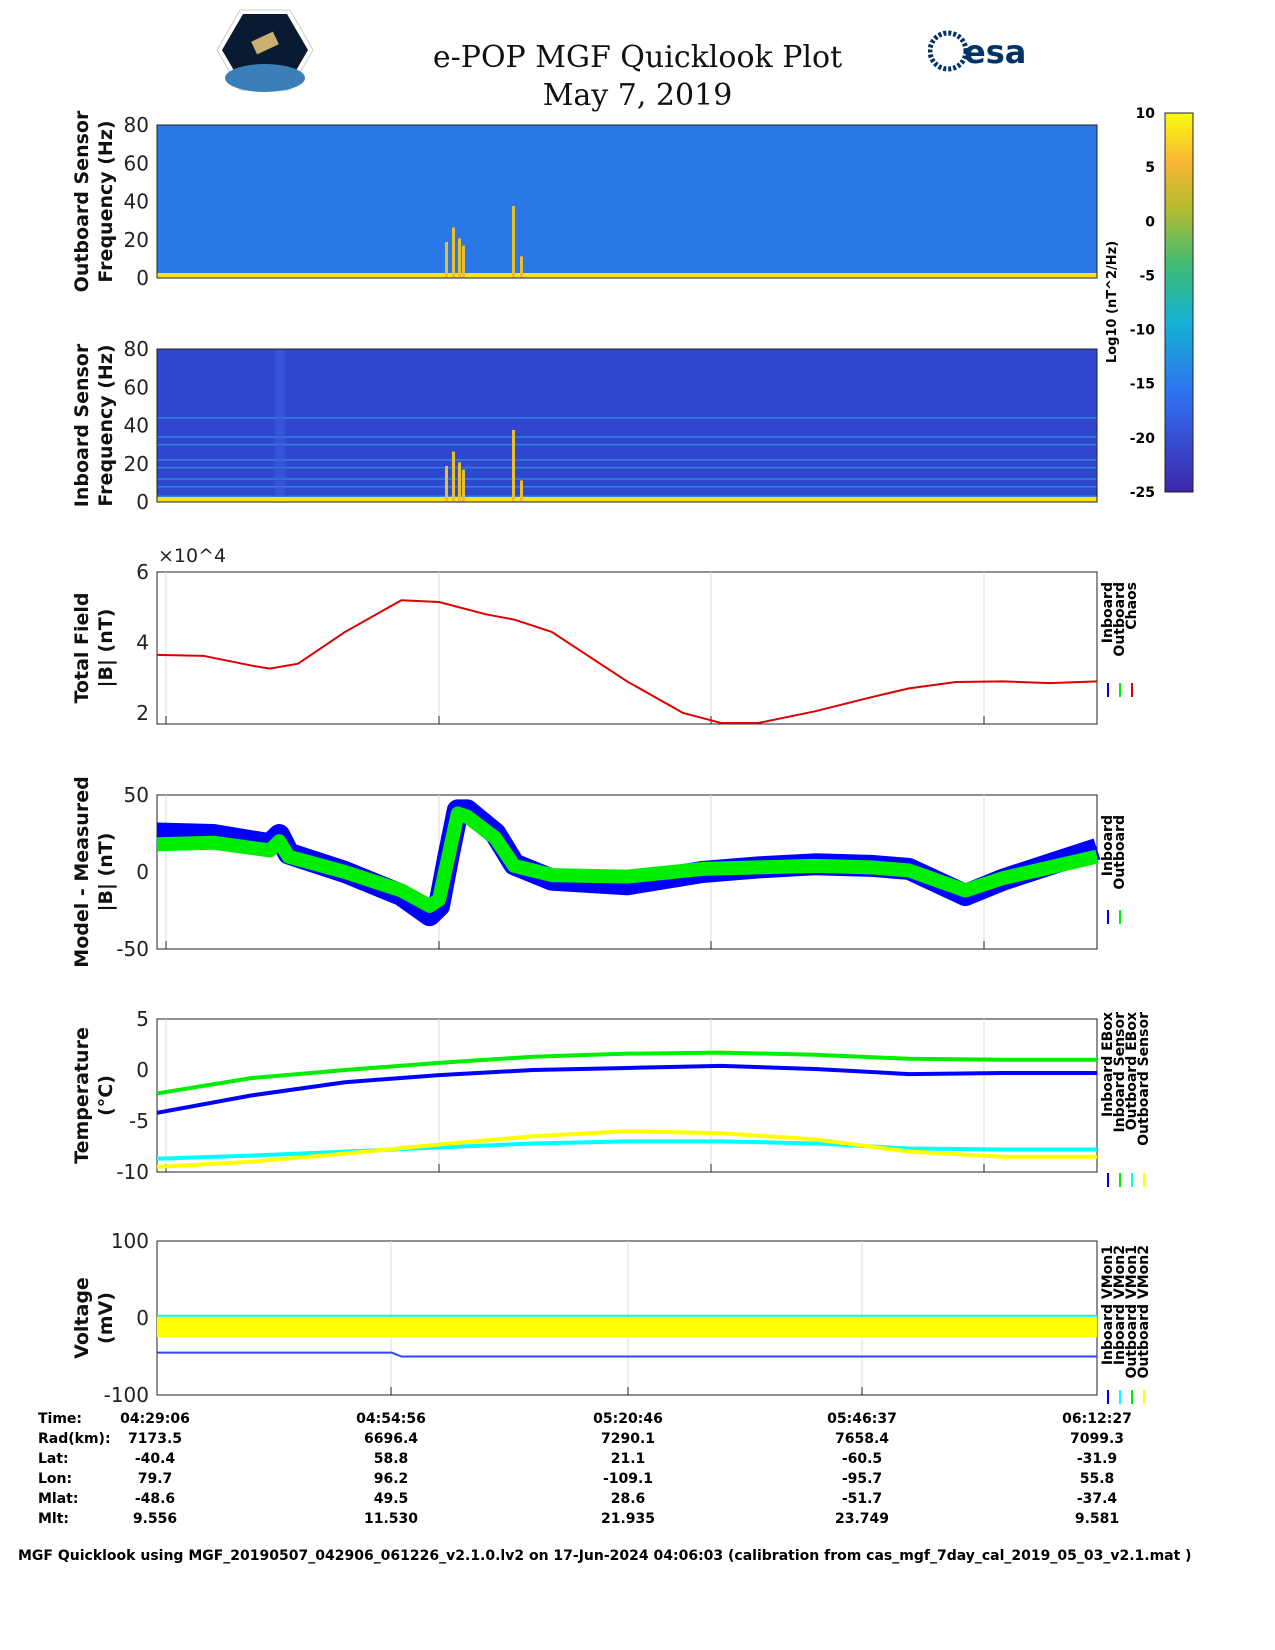 The height and width of the screenshot is (1650, 1275). What do you see at coordinates (136, 387) in the screenshot?
I see `y-tick-label: 60` at bounding box center [136, 387].